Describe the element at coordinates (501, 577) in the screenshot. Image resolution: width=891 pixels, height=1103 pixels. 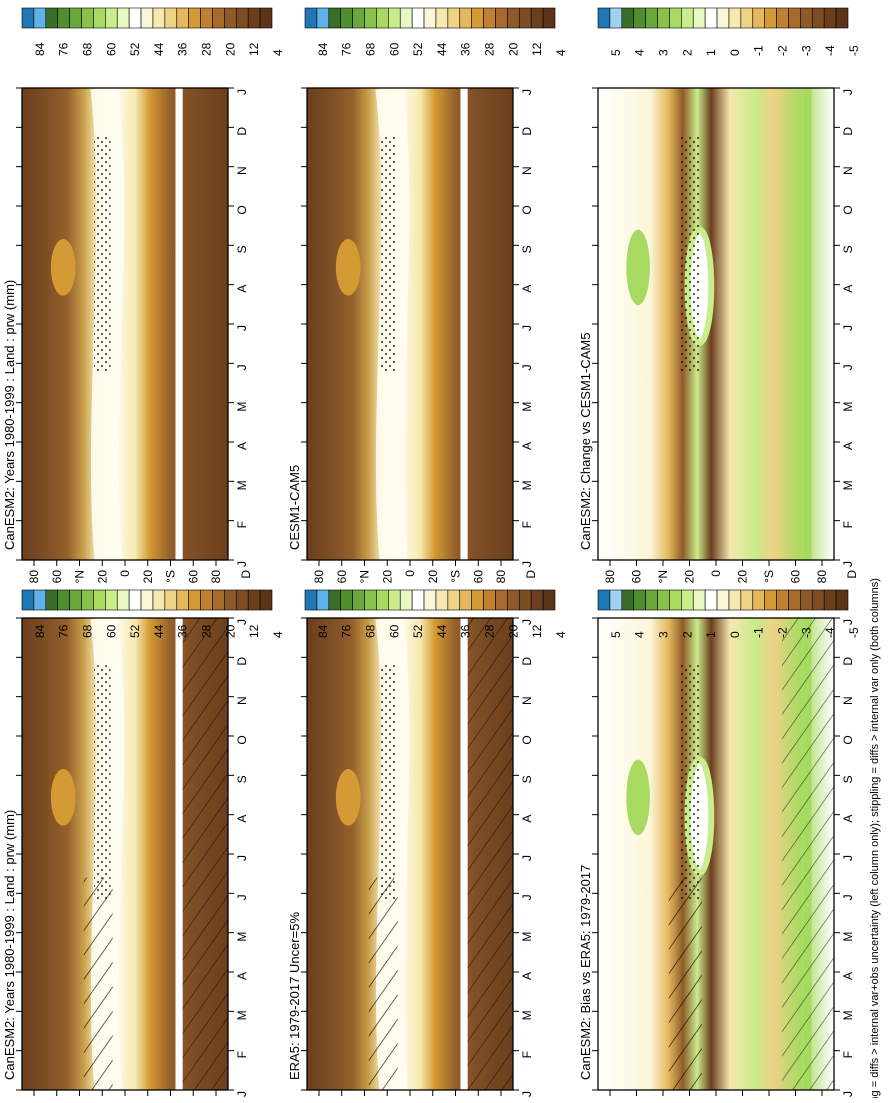
I see `y-tick-label: 80` at that location.